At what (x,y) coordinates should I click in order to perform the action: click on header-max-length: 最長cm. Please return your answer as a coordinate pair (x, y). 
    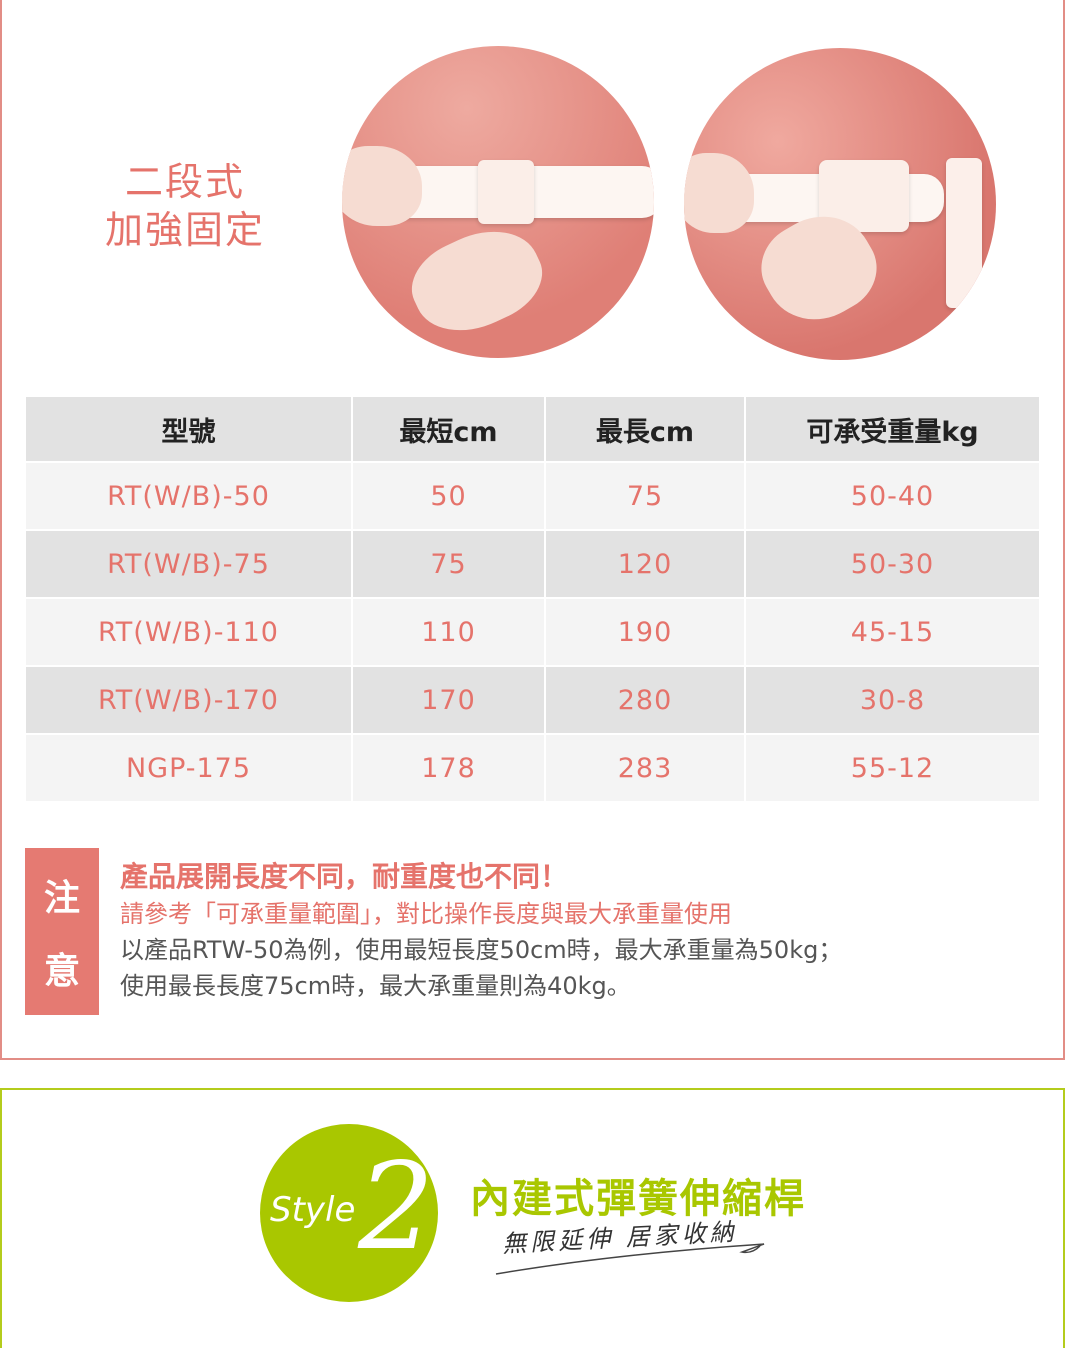
    Looking at the image, I should click on (645, 429).